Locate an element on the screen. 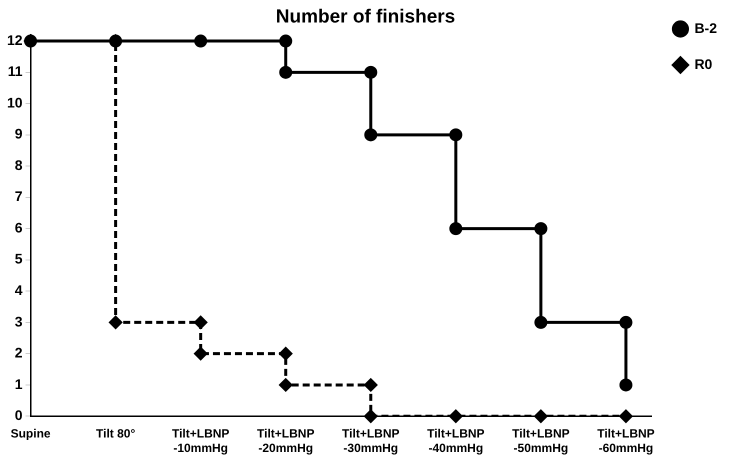 The width and height of the screenshot is (737, 459). x-tick-label: Tilt+LBNP -50mmHg is located at coordinates (541, 441).